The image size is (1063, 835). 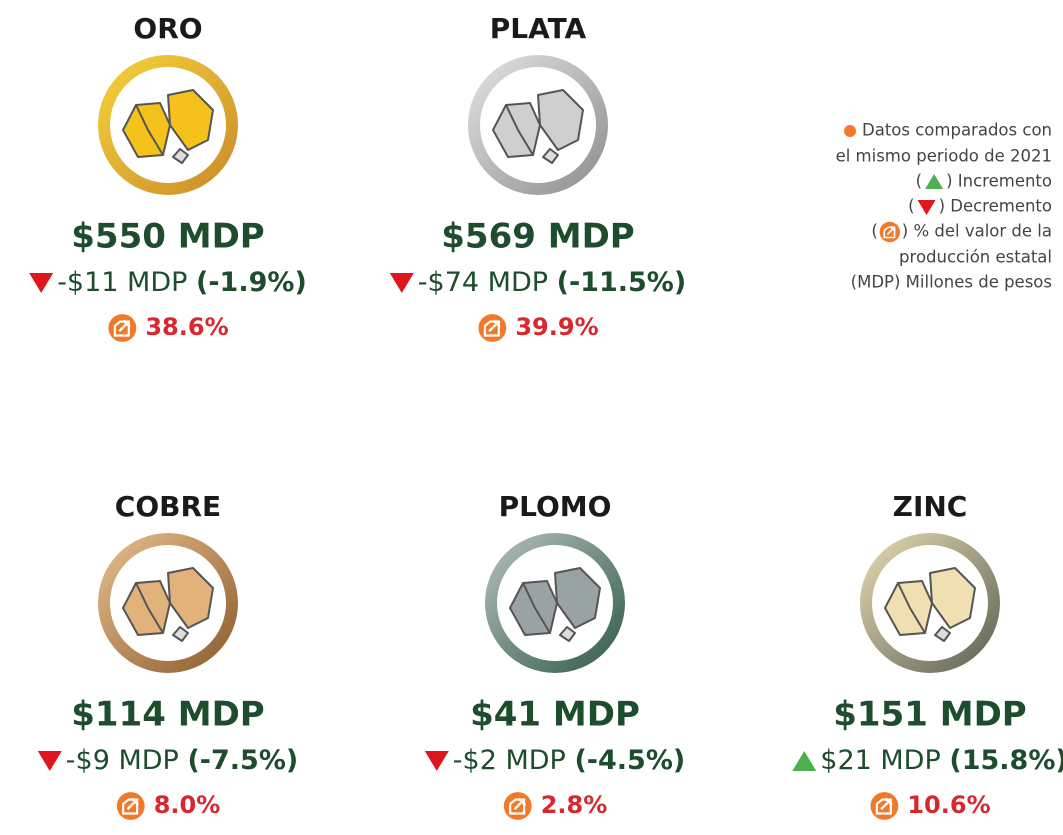 What do you see at coordinates (977, 231) in the screenshot?
I see `legend-text: ) % del valor de la` at bounding box center [977, 231].